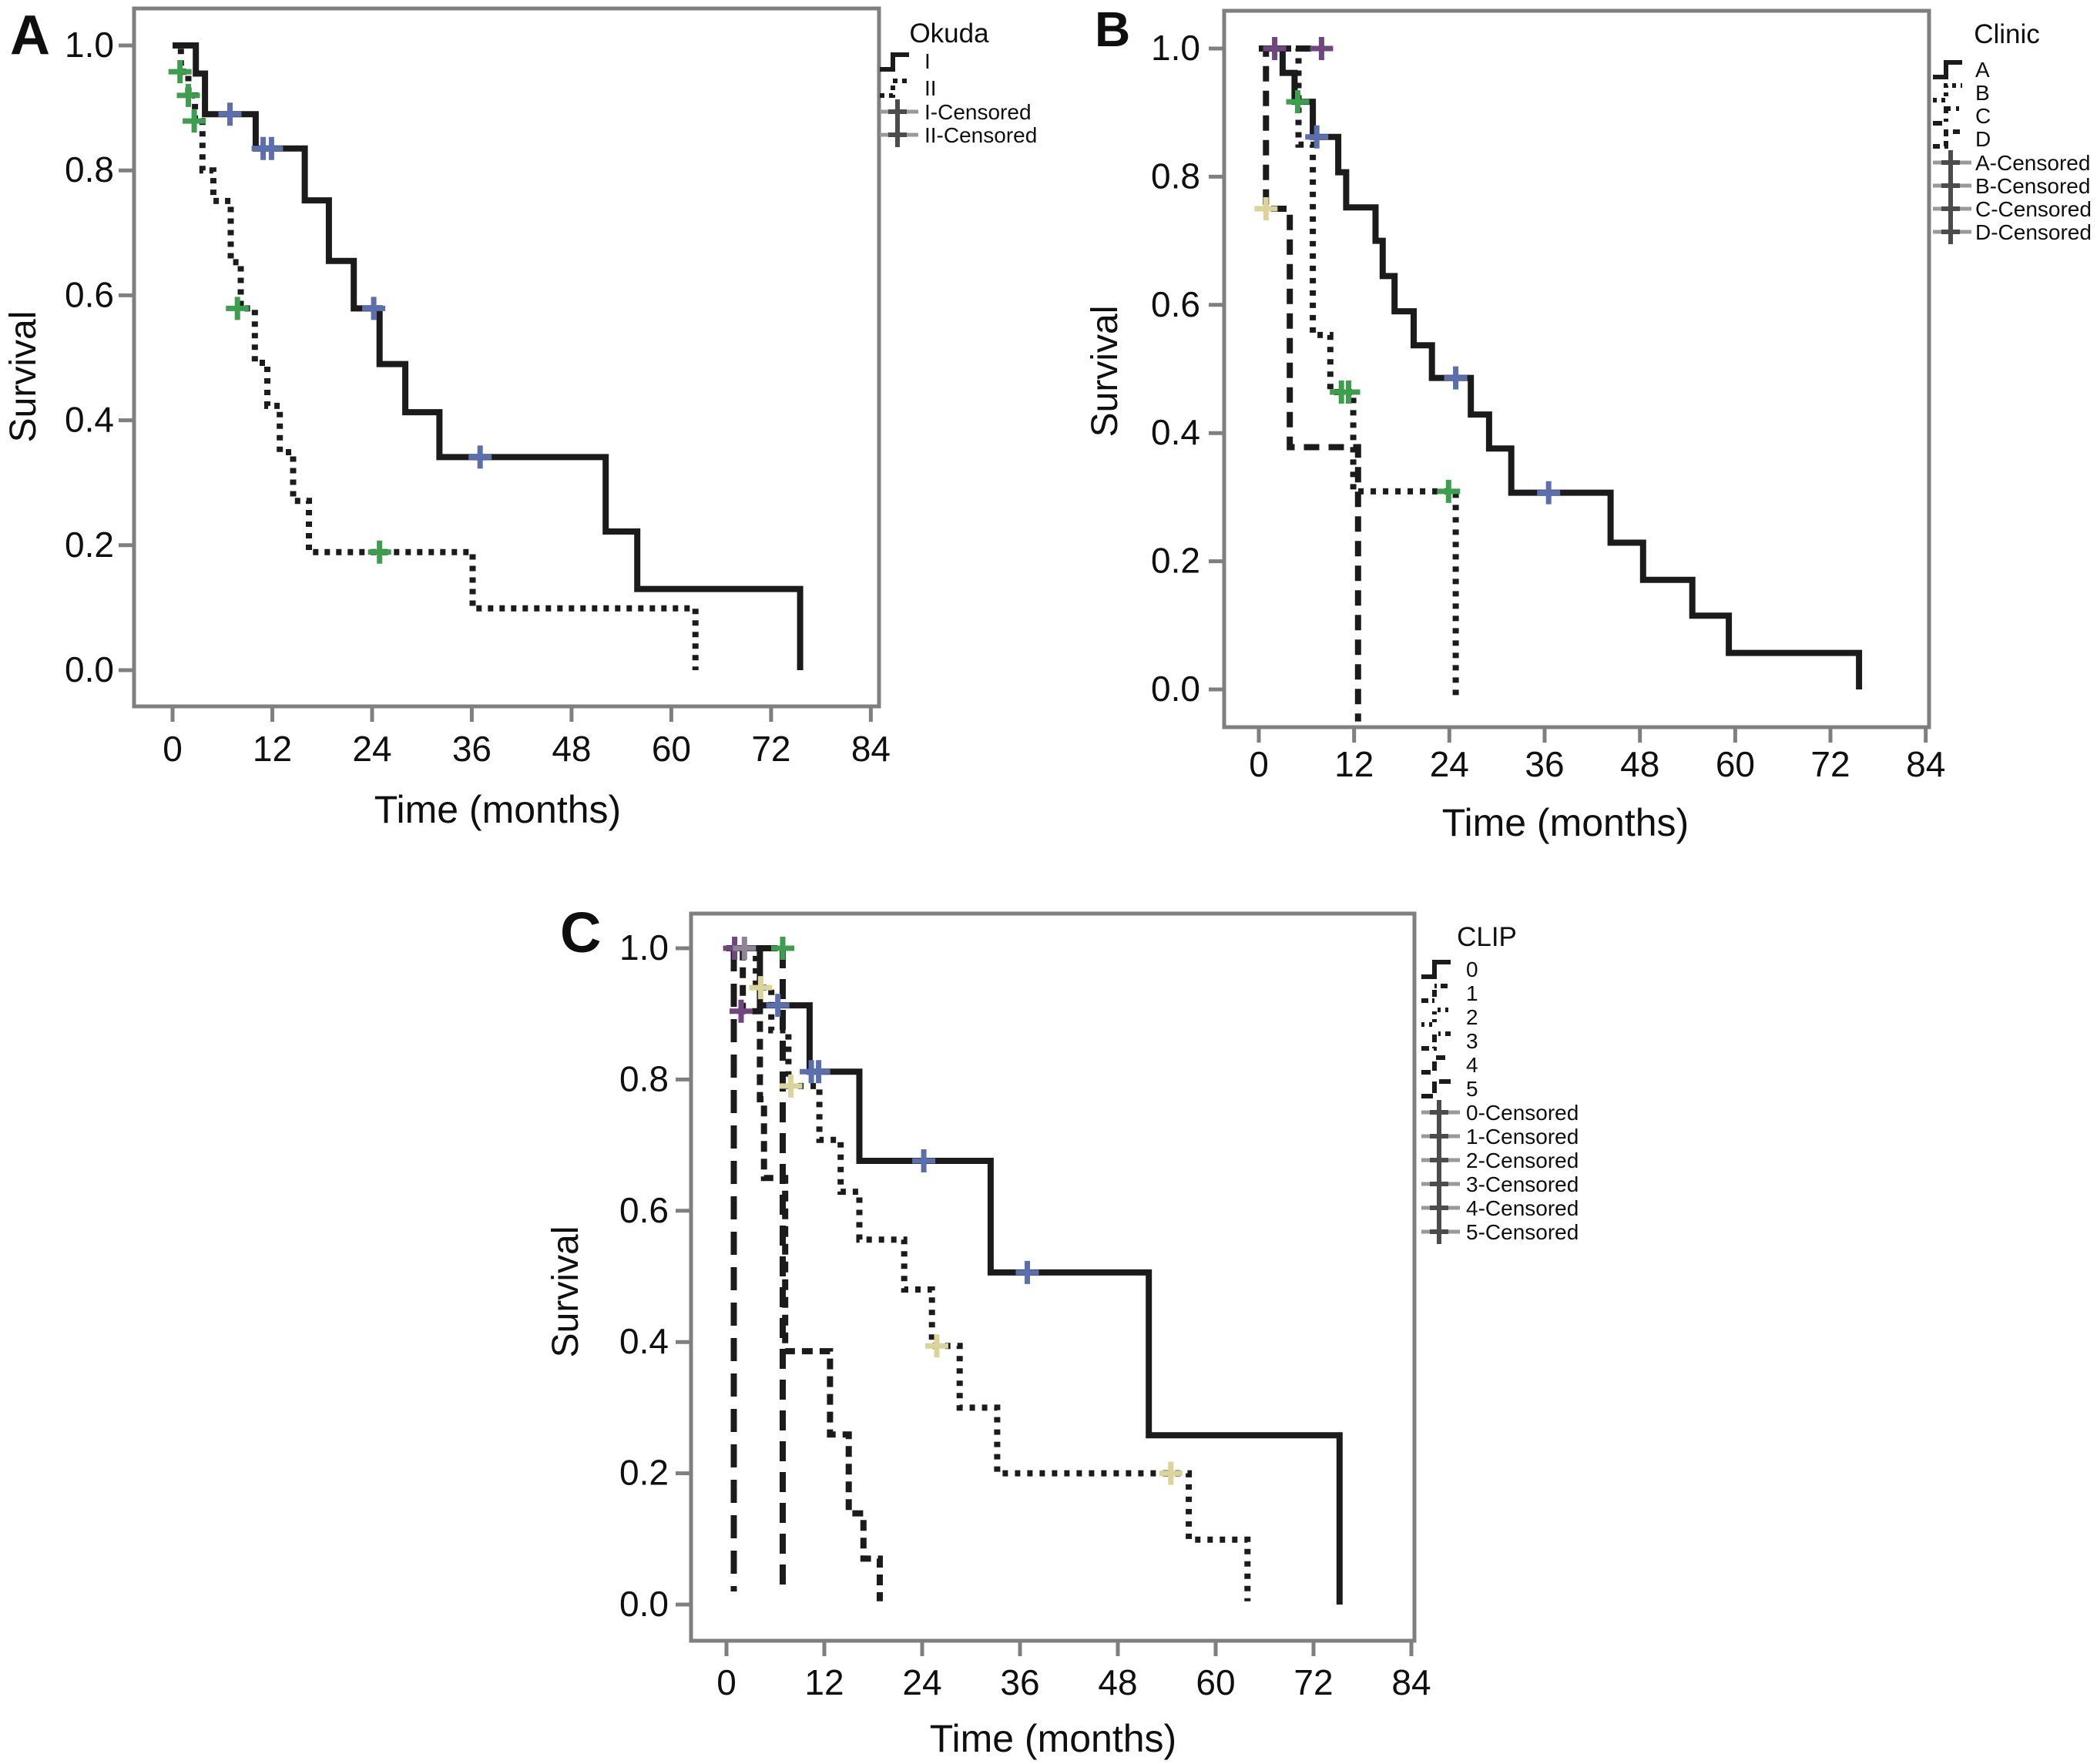 This screenshot has height=1764, width=2097. What do you see at coordinates (2007, 34) in the screenshot?
I see `svg-text: Clinic` at bounding box center [2007, 34].